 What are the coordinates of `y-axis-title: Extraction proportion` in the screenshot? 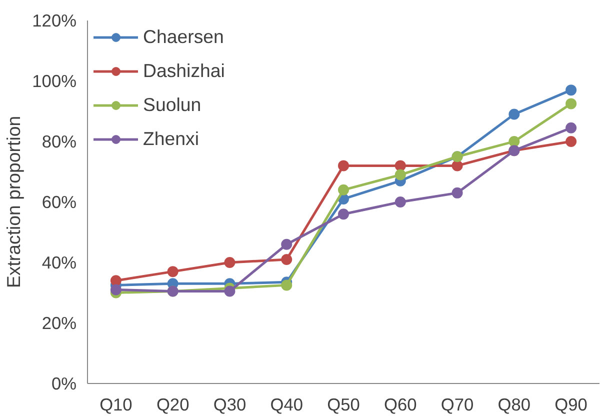 It's located at (13, 202).